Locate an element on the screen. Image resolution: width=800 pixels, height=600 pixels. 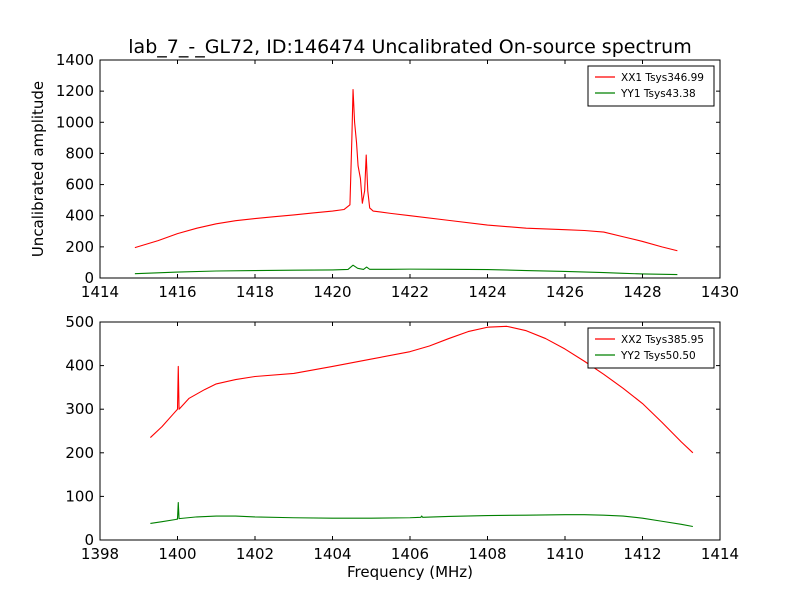
y-tick-label: 800 is located at coordinates (79, 153).